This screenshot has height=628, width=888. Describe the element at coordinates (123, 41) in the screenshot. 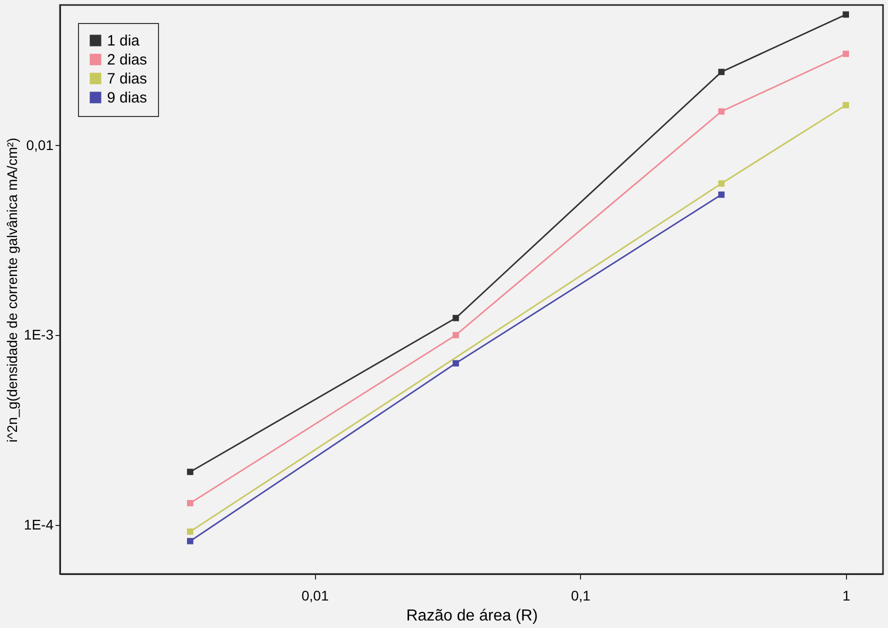

I see `legend-label: 1 dia` at that location.